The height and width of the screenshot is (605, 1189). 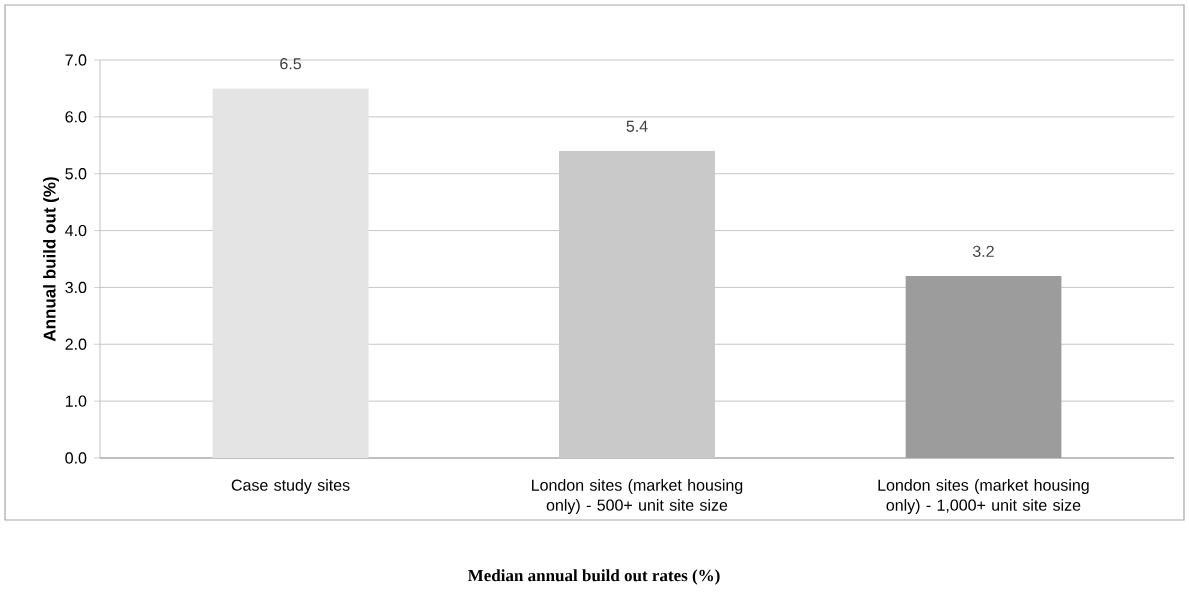 I want to click on y-axis-title: Annual build out (%), so click(x=51, y=259).